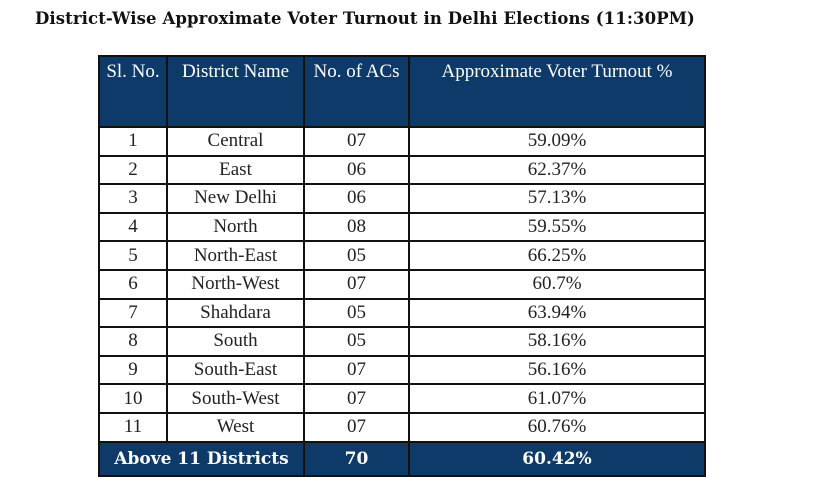 This screenshot has width=826, height=477. Describe the element at coordinates (557, 141) in the screenshot. I see `cell-voter-turnout: 59.09%` at that location.